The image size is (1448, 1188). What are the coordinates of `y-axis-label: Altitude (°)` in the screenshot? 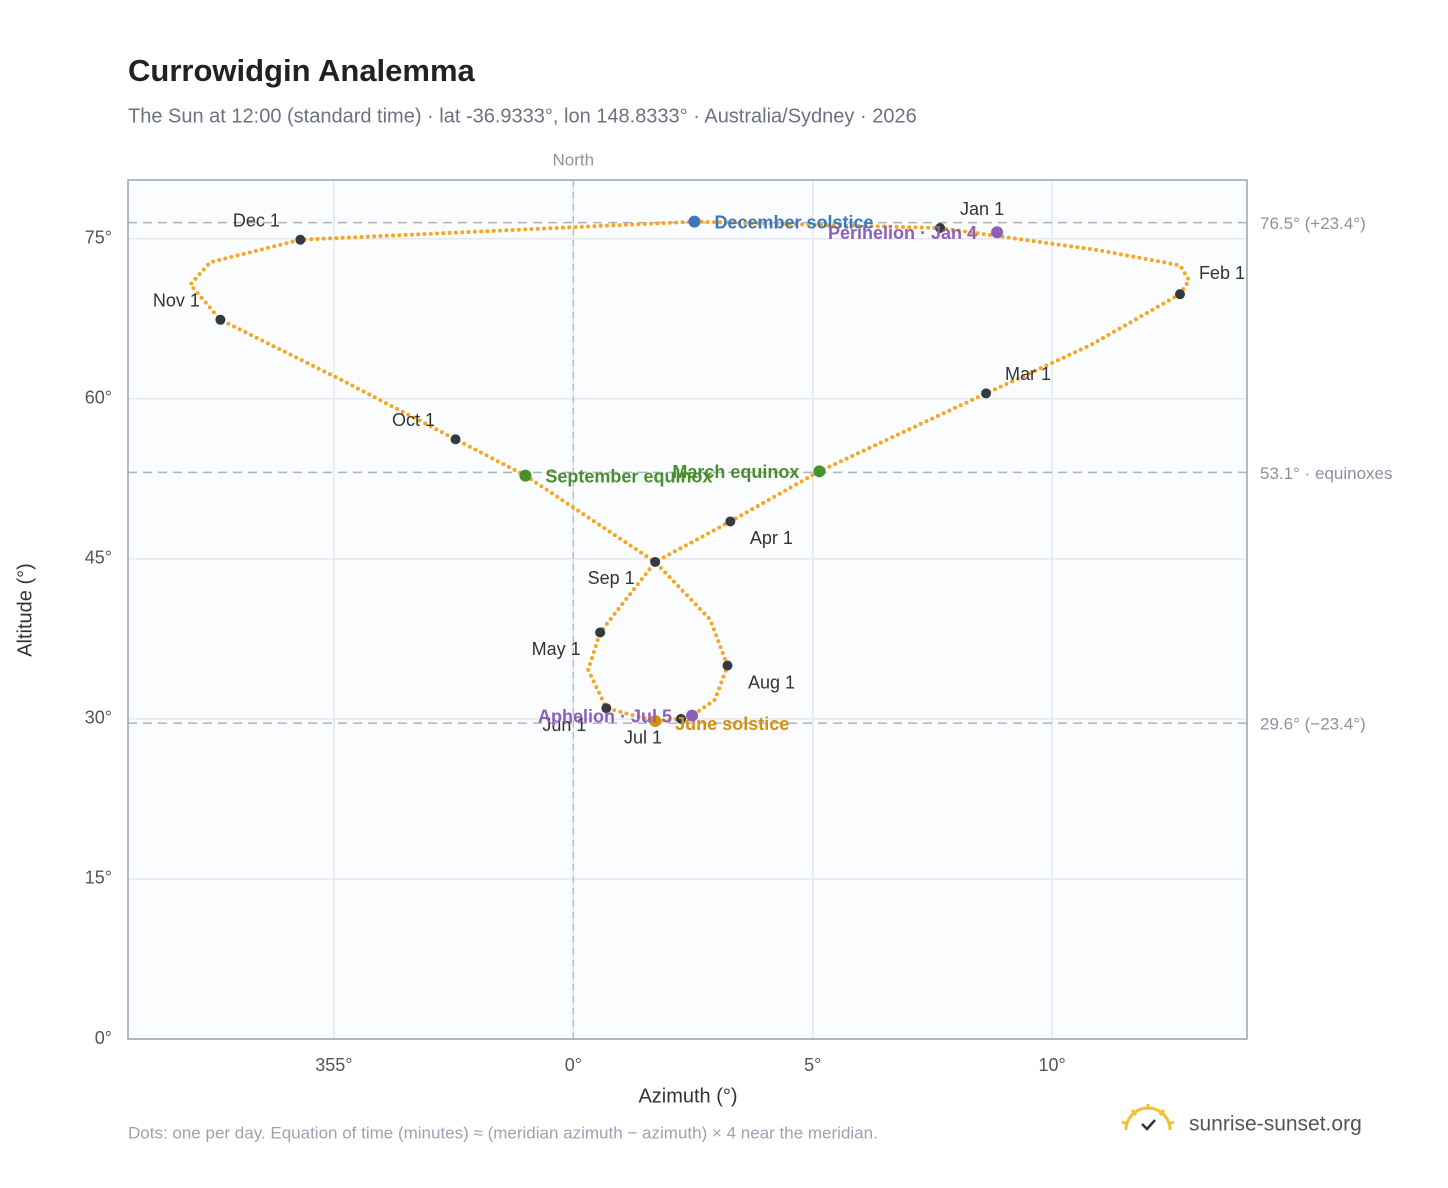 It's located at (25, 610).